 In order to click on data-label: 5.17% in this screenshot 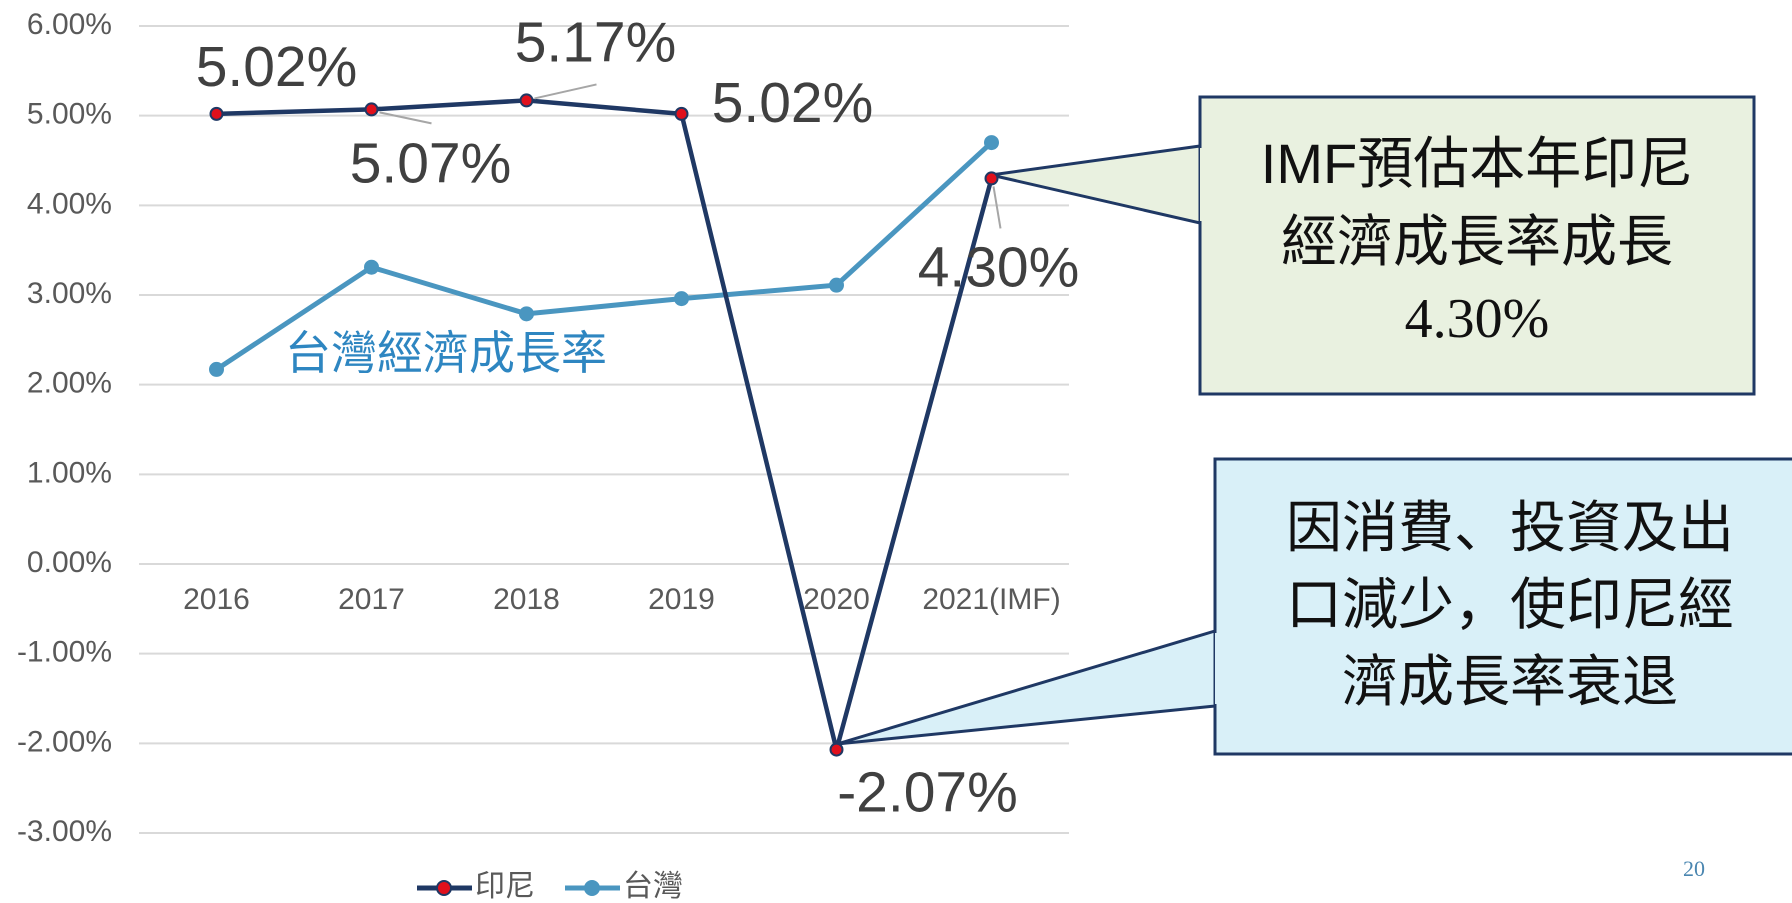, I will do `click(596, 42)`.